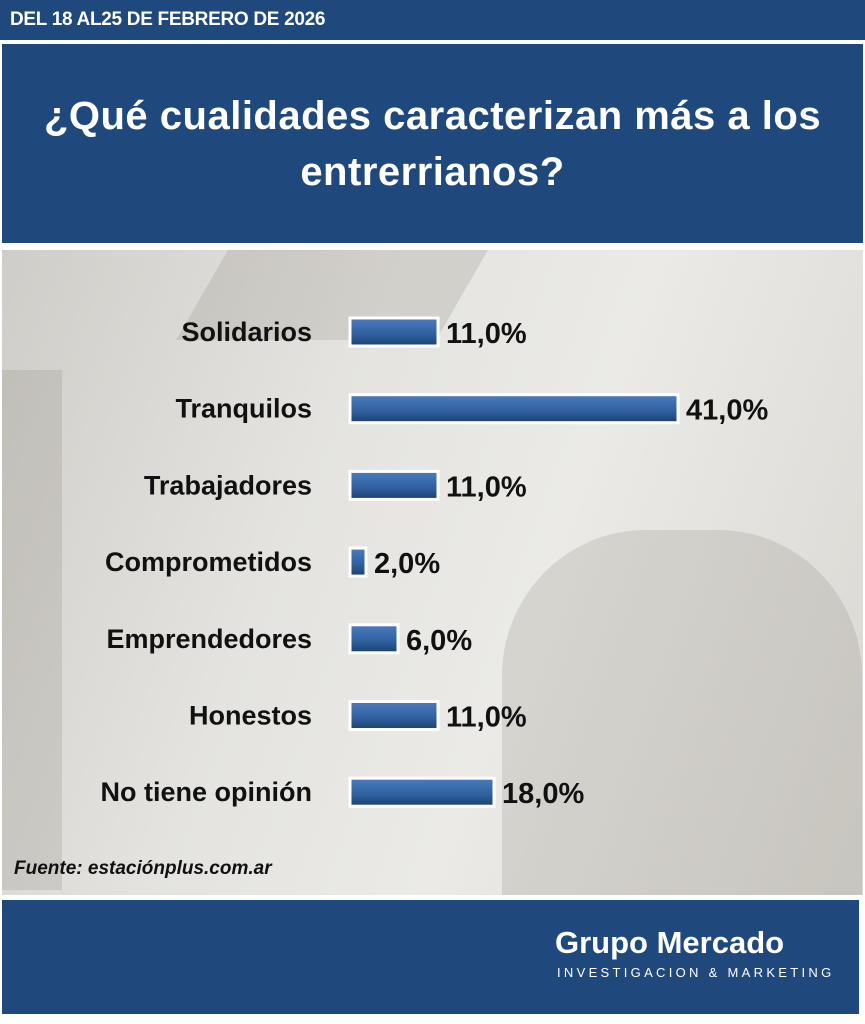 The image size is (865, 1024). What do you see at coordinates (696, 972) in the screenshot?
I see `brand-tagline: INVESTIGACION & MARKETING` at bounding box center [696, 972].